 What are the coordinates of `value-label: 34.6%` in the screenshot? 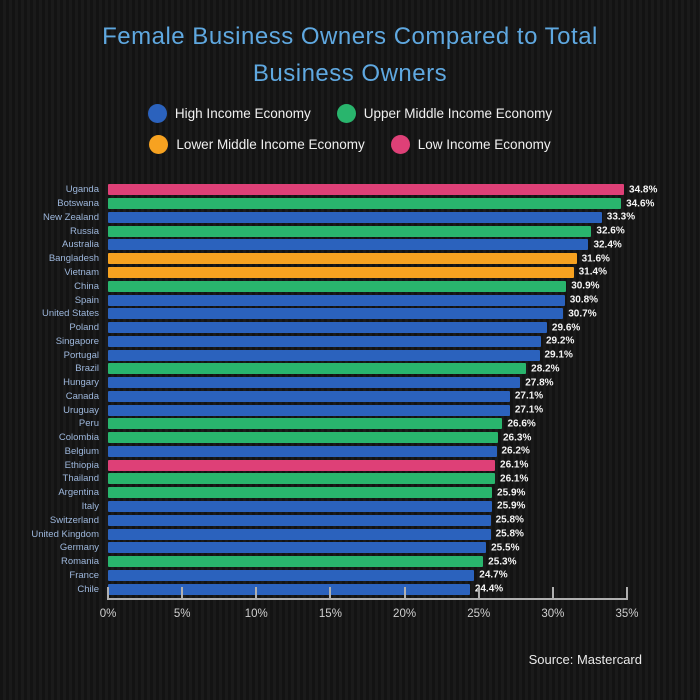 It's located at (640, 204).